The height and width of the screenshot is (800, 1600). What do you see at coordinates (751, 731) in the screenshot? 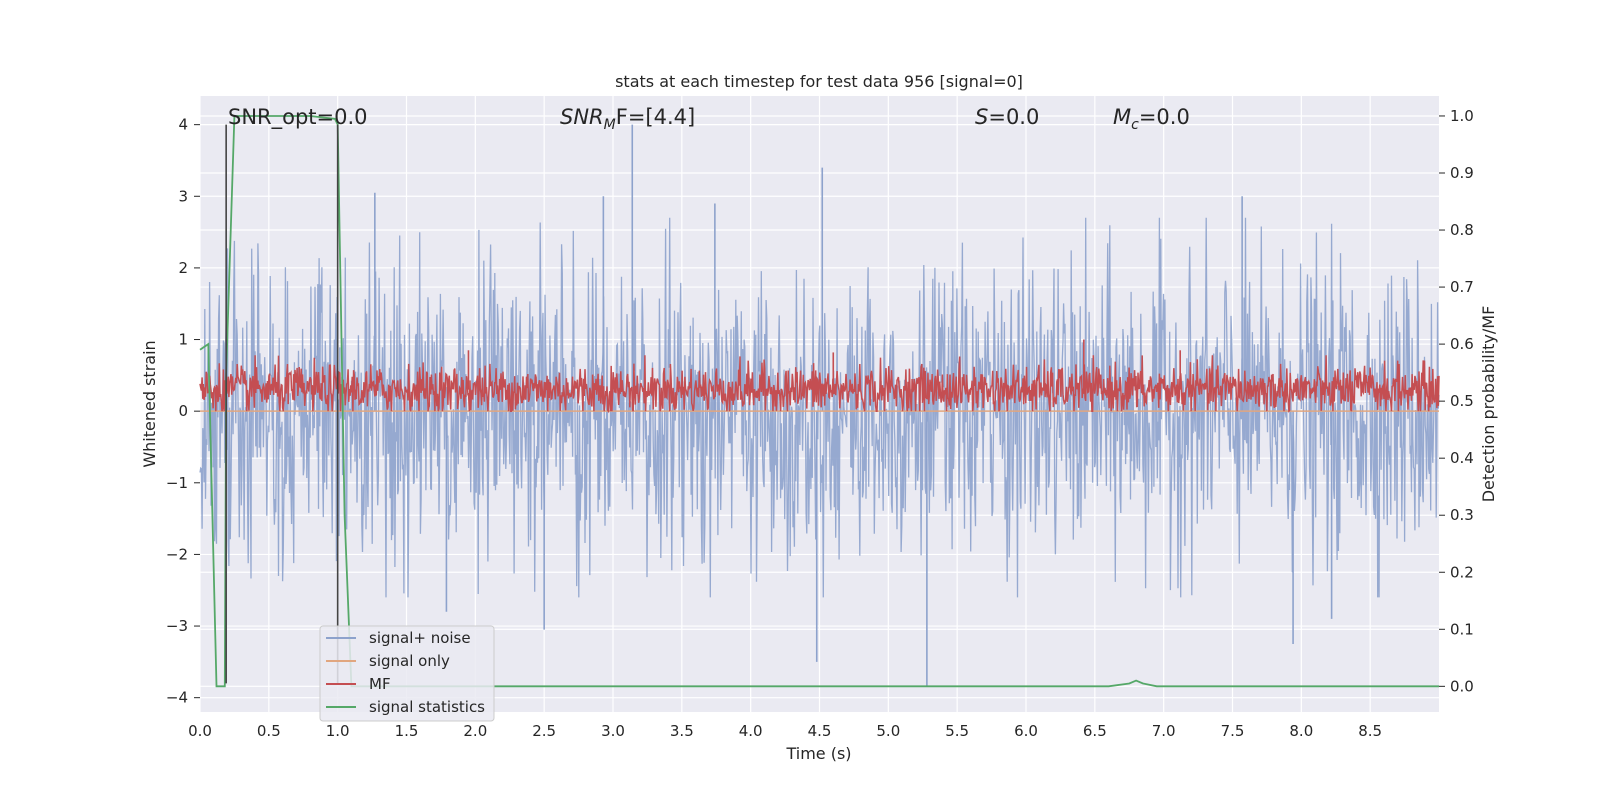
I see `x-tick-label: 4.0` at bounding box center [751, 731].